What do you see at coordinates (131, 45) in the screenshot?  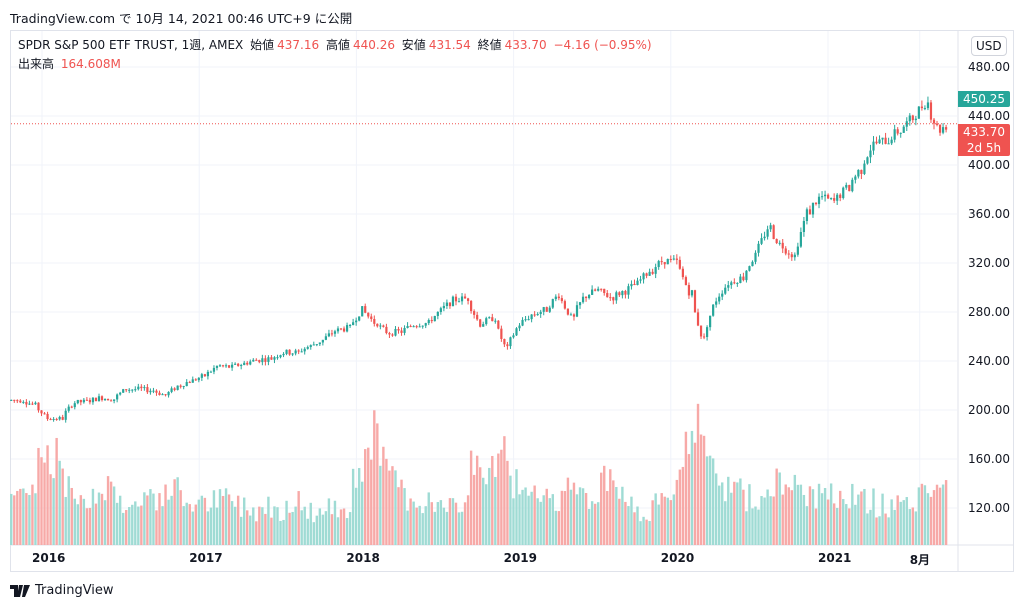 I see `symbol-title: SPDR S&P 500 ETF TRUST, 1週, AMEX` at bounding box center [131, 45].